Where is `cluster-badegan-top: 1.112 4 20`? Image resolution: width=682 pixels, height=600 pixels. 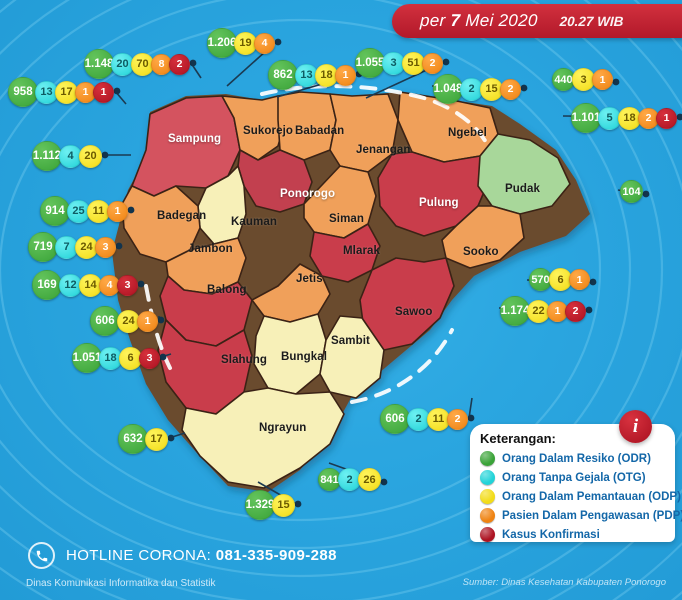 cluster-badegan-top: 1.112 4 20 is located at coordinates (67, 156).